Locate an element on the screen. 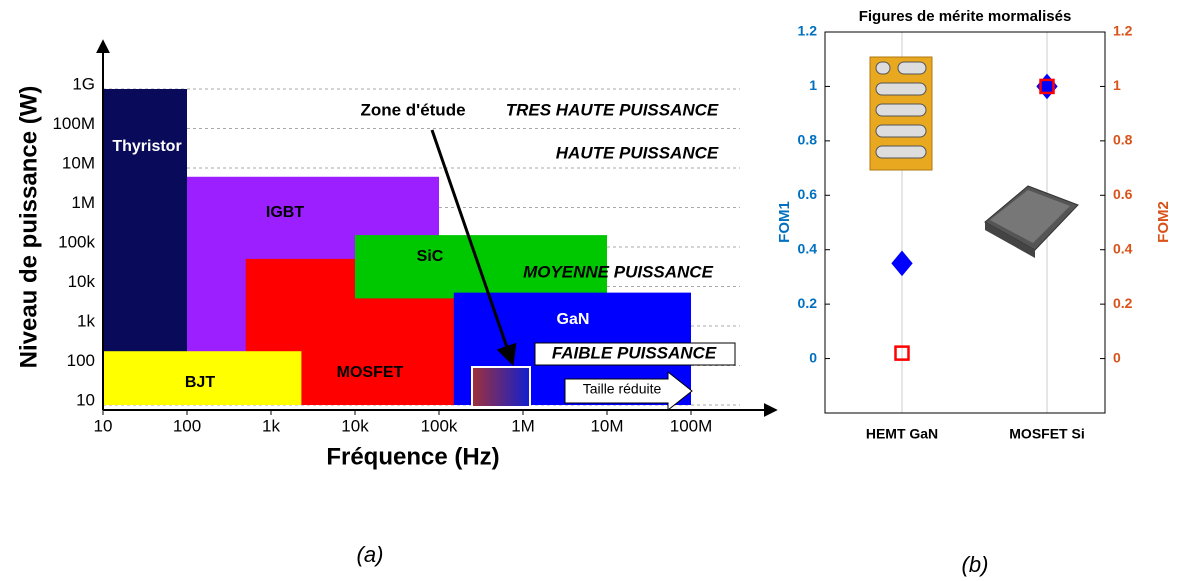 The image size is (1181, 581). label-box is located at coordinates (635, 354).